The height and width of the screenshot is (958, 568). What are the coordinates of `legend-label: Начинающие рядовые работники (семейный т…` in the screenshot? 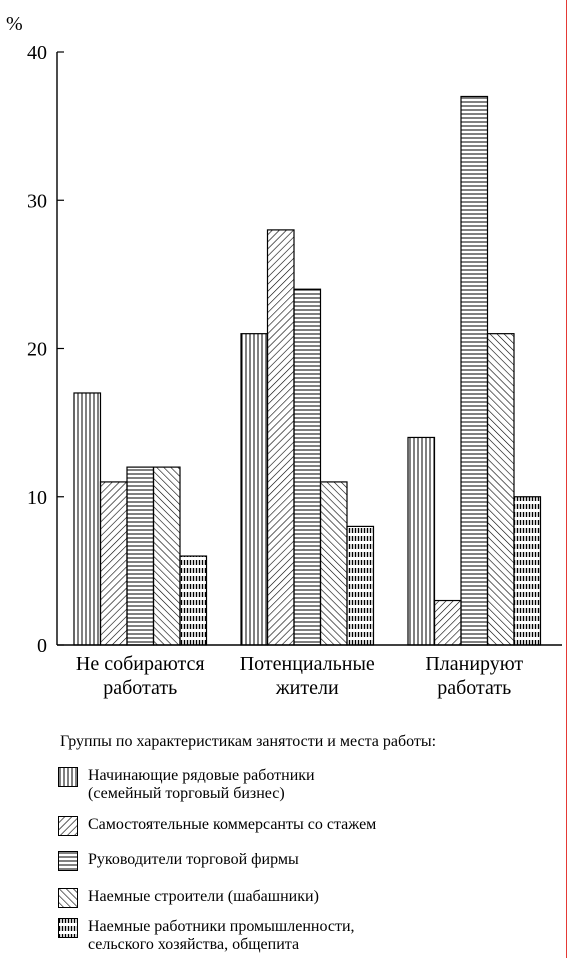 It's located at (201, 784).